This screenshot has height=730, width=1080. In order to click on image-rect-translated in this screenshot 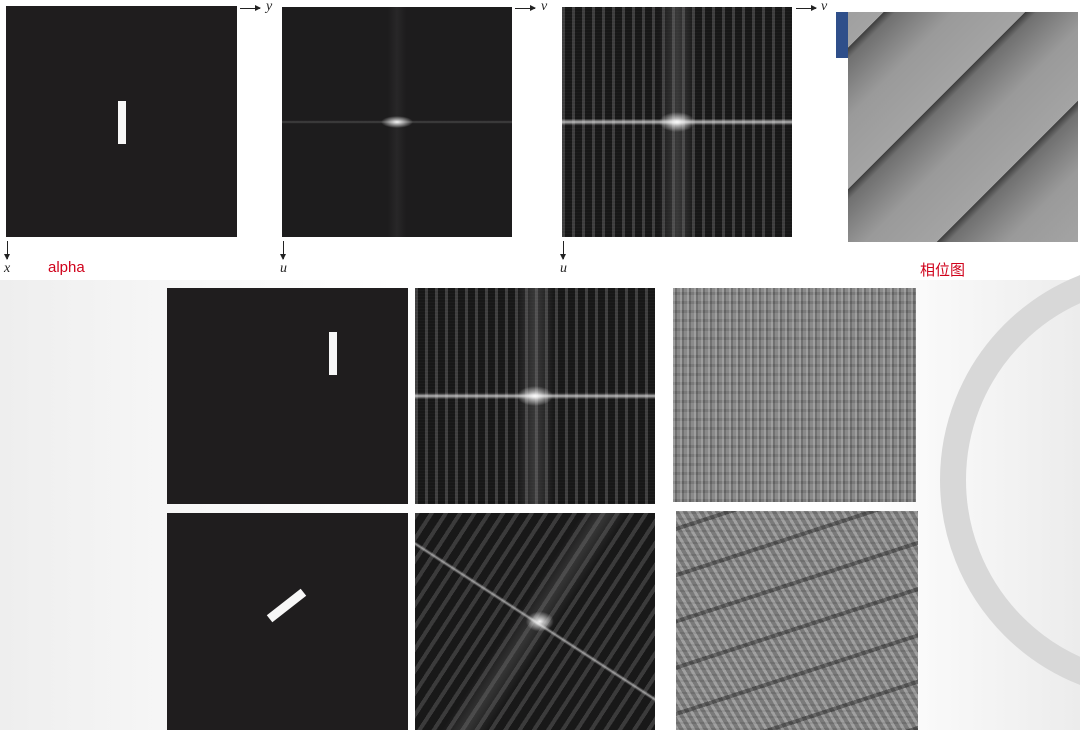, I will do `click(287, 396)`.